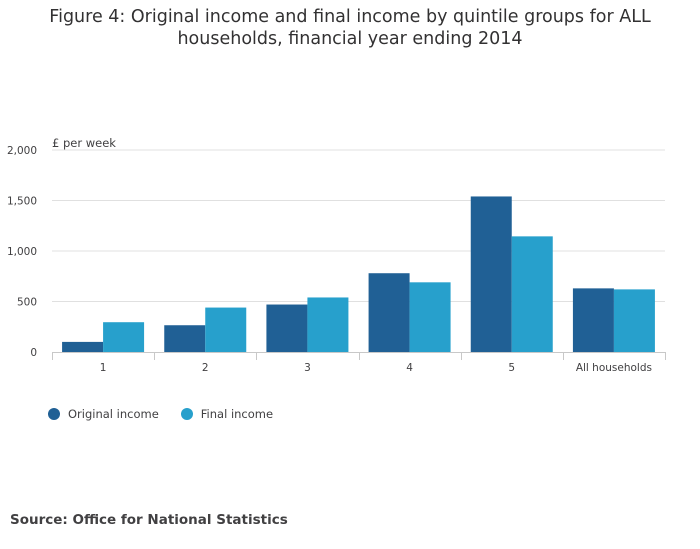 This screenshot has height=549, width=700. What do you see at coordinates (149, 520) in the screenshot?
I see `source-note: Source: Office for National Statistics` at bounding box center [149, 520].